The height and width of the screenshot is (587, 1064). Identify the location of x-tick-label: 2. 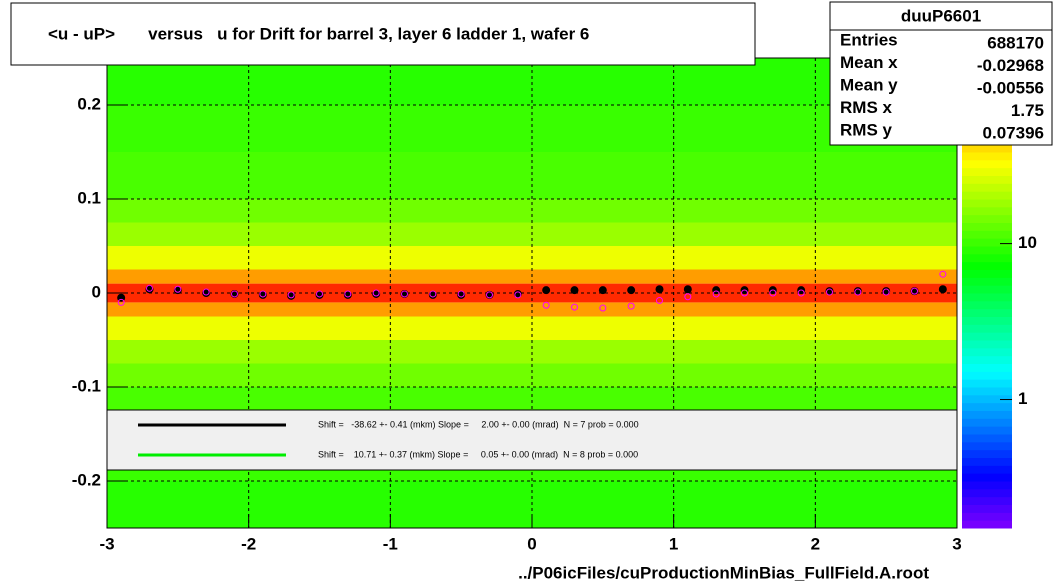
(815, 543).